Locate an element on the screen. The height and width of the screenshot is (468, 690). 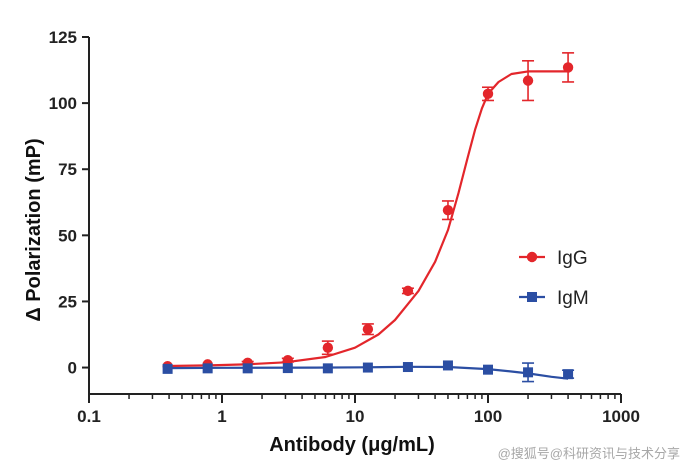
legend-marker-square is located at coordinates (532, 297).